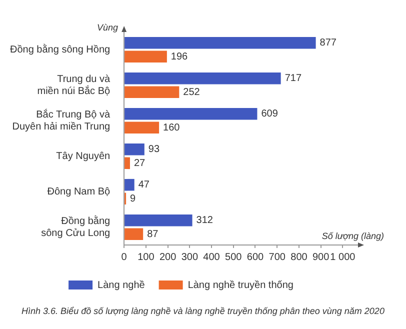 Image resolution: width=406 pixels, height=329 pixels. What do you see at coordinates (61, 120) in the screenshot?
I see `y-tick-label: Bắc Trung Bộ và Duyên hải miền Trung` at bounding box center [61, 120].